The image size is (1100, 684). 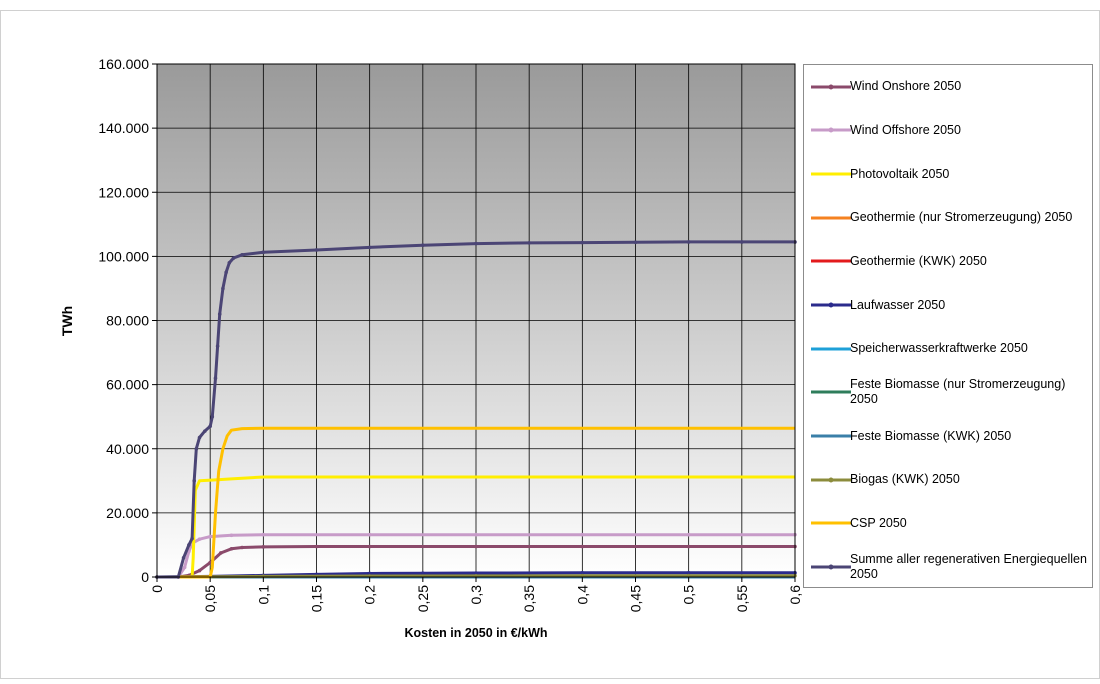 What do you see at coordinates (905, 129) in the screenshot?
I see `legend-label: Wind Offshore 2050` at bounding box center [905, 129].